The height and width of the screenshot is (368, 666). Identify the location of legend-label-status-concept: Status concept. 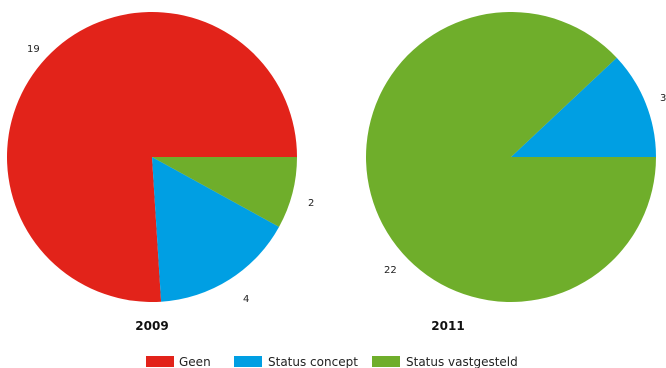
(313, 361).